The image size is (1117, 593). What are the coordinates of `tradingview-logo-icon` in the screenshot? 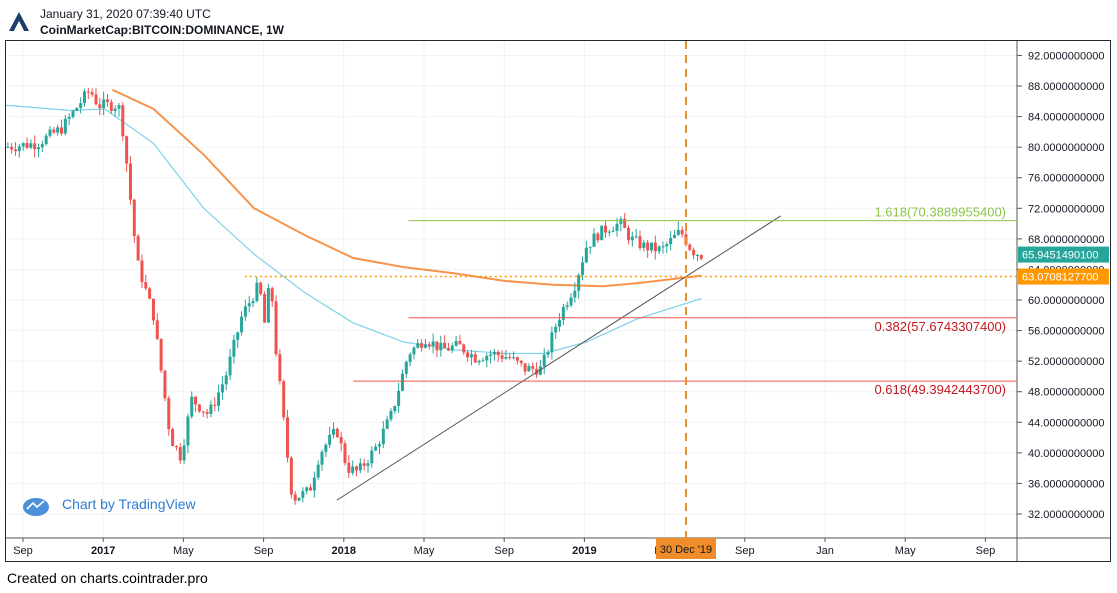 It's located at (19, 21).